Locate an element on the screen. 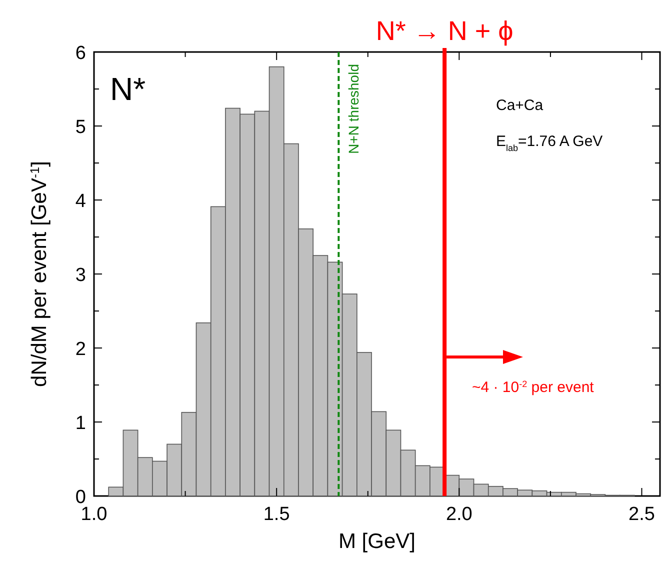 The height and width of the screenshot is (561, 668). annotation: N* is located at coordinates (128, 89).